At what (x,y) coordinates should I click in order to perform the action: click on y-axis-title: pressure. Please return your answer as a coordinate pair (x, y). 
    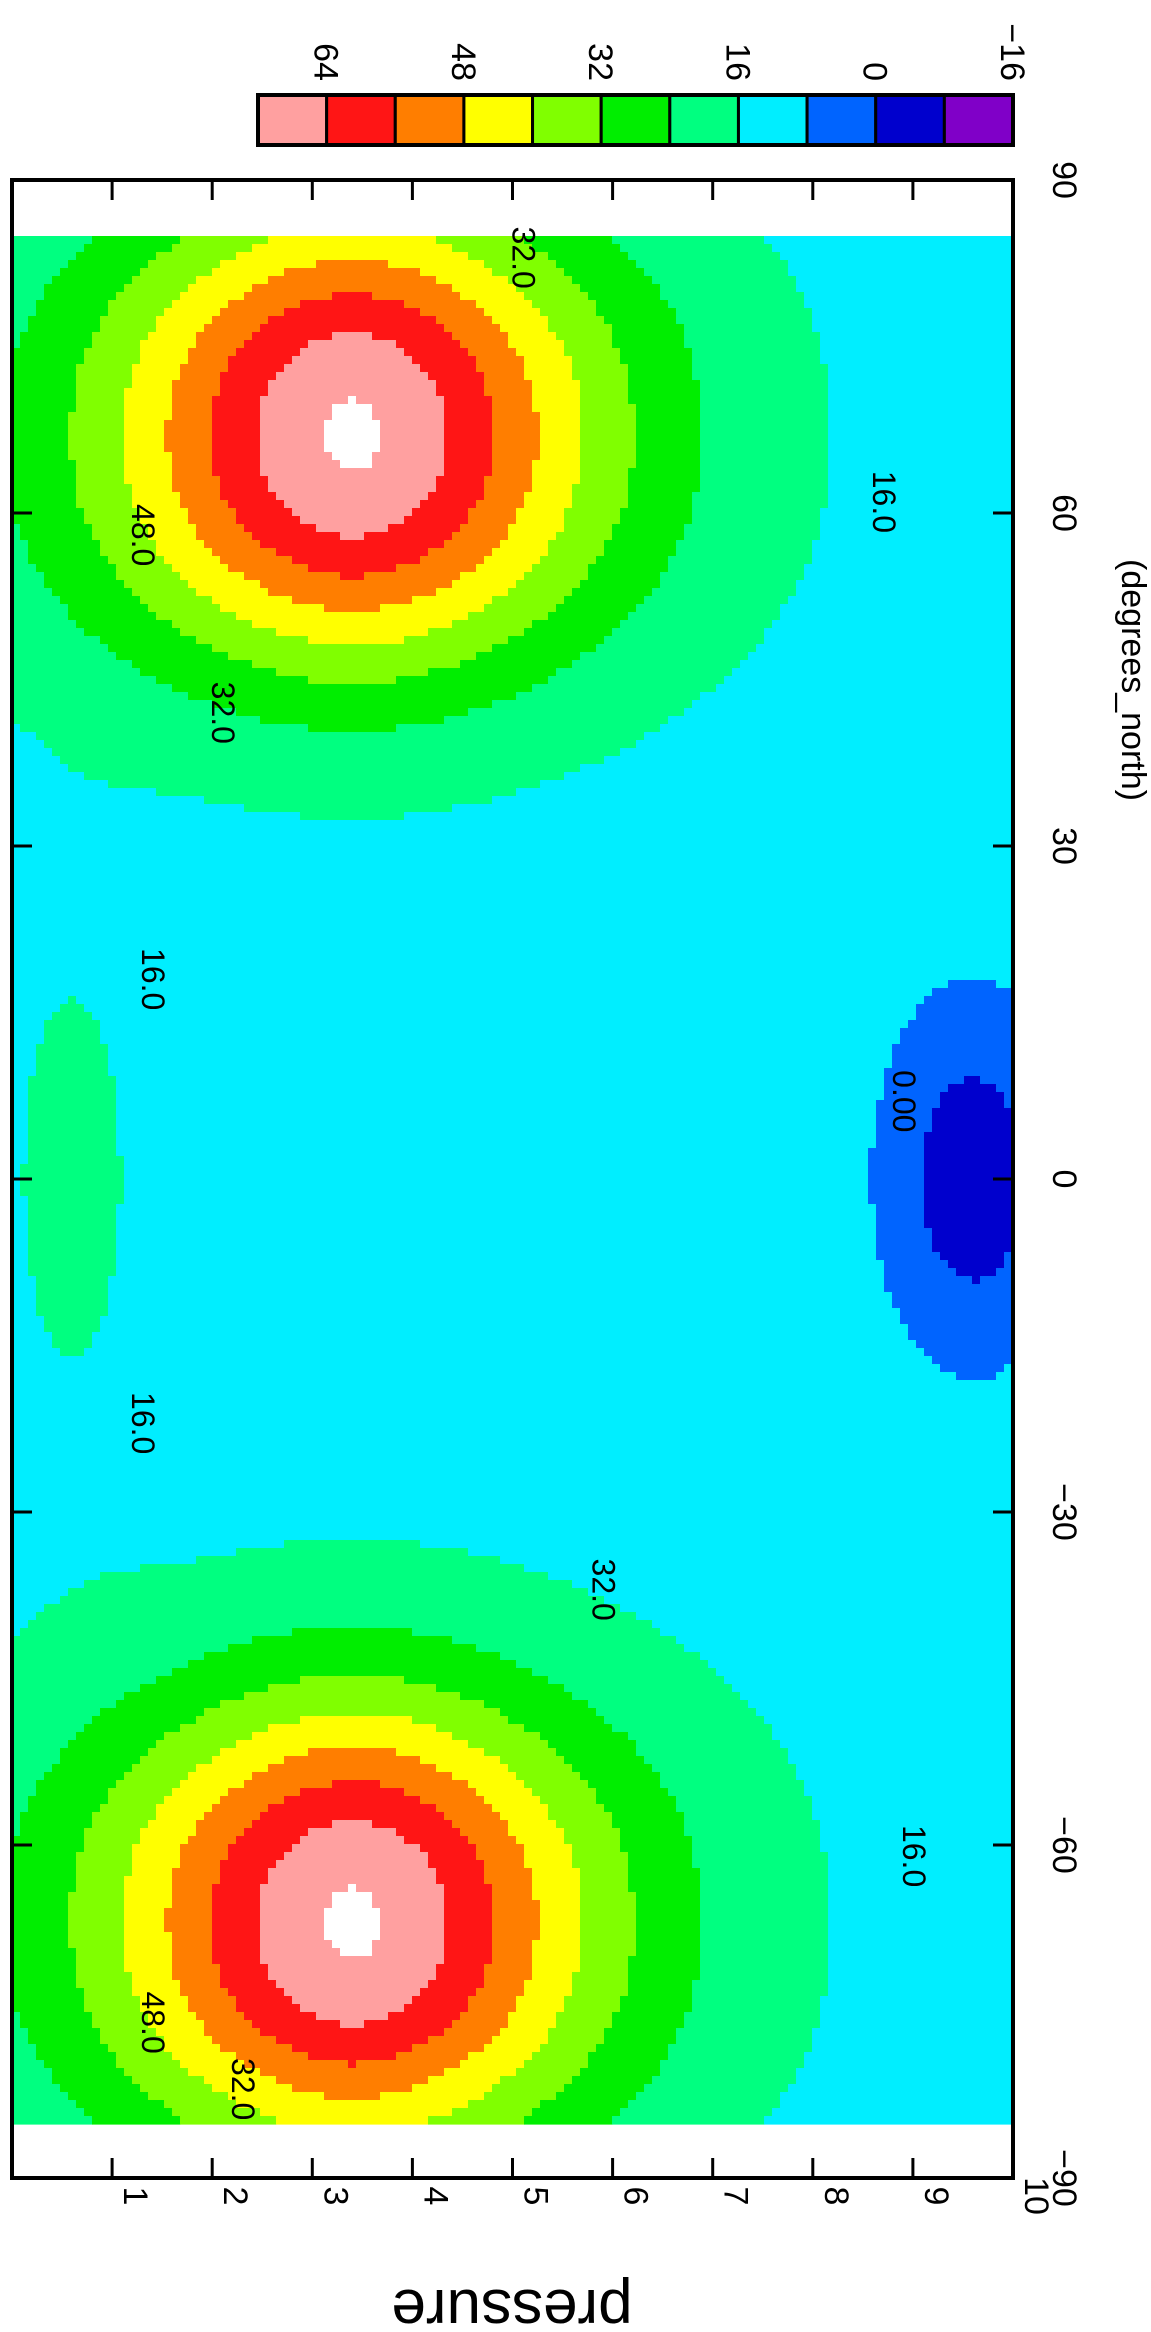
    Looking at the image, I should click on (511, 2304).